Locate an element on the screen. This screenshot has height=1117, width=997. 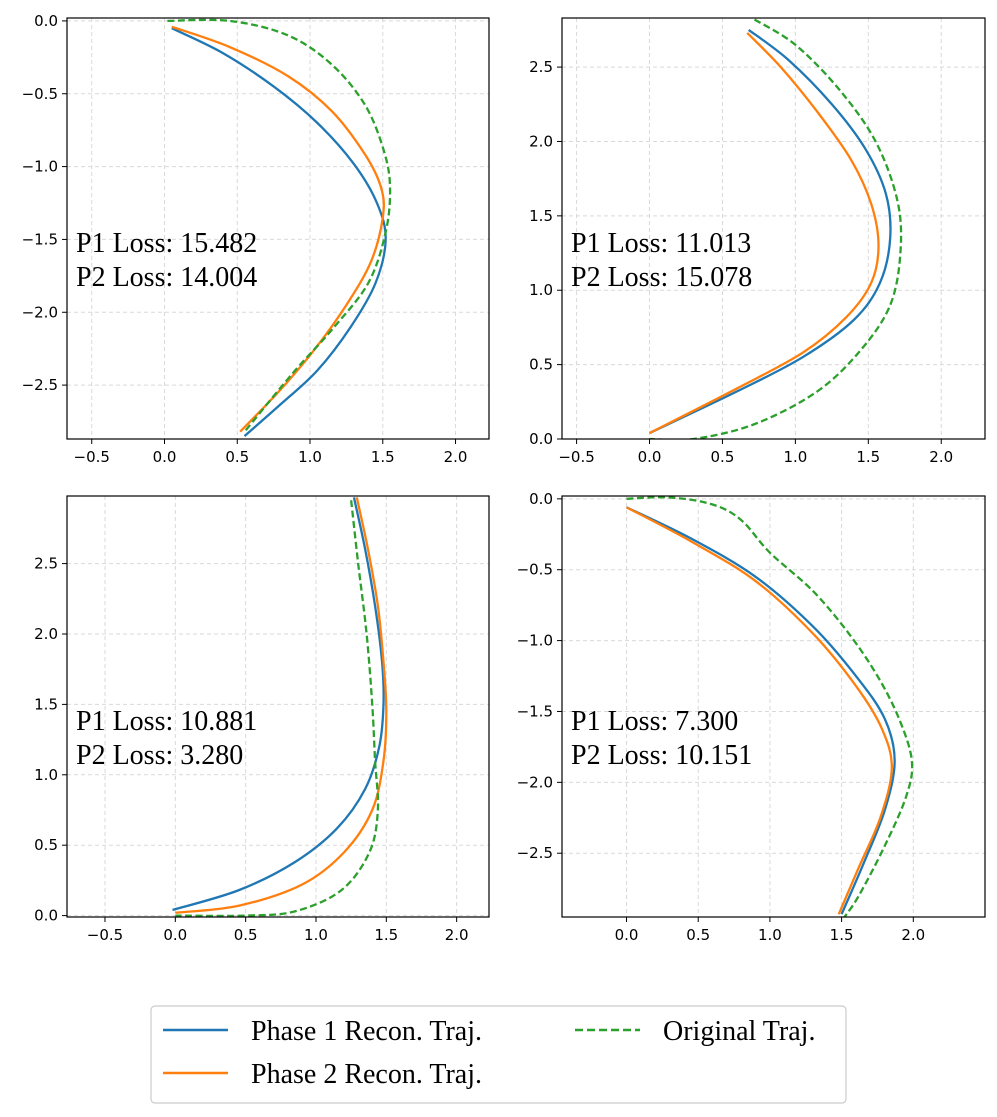
legend-label-phase1: Phase 1 Recon. Traj. is located at coordinates (366, 1031).